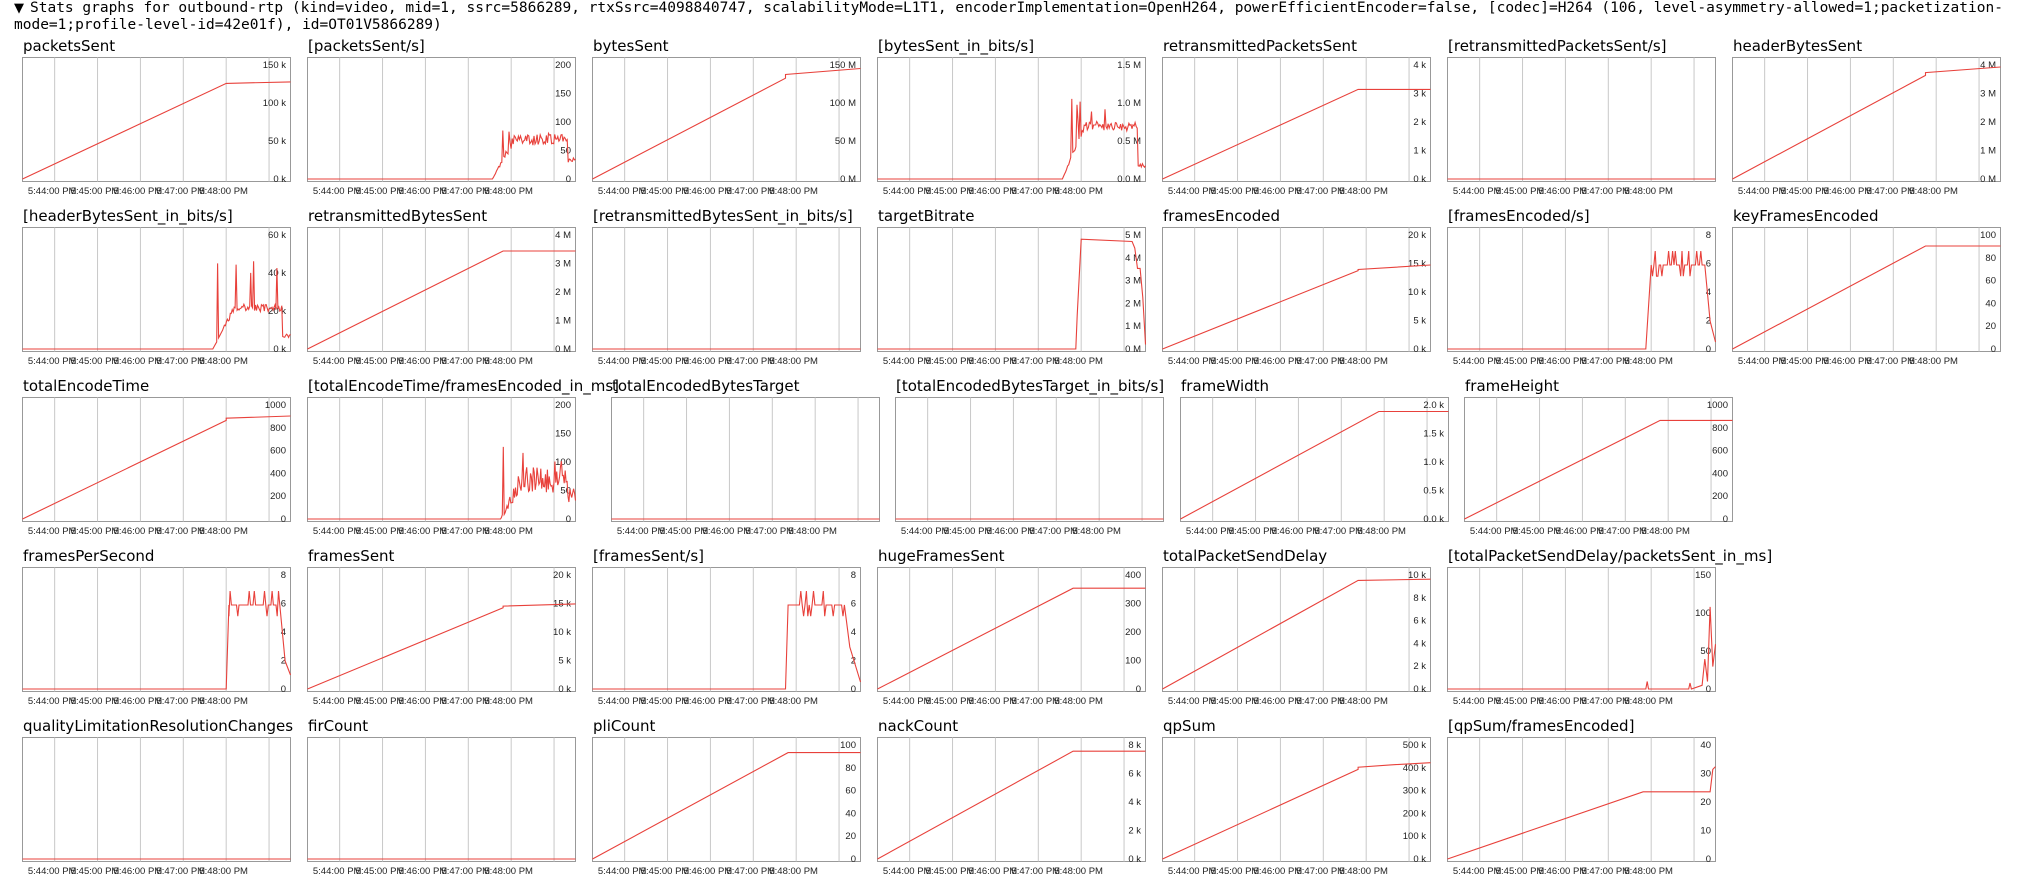  What do you see at coordinates (1433, 434) in the screenshot?
I see `y-tick-label: 1.5 k` at bounding box center [1433, 434].